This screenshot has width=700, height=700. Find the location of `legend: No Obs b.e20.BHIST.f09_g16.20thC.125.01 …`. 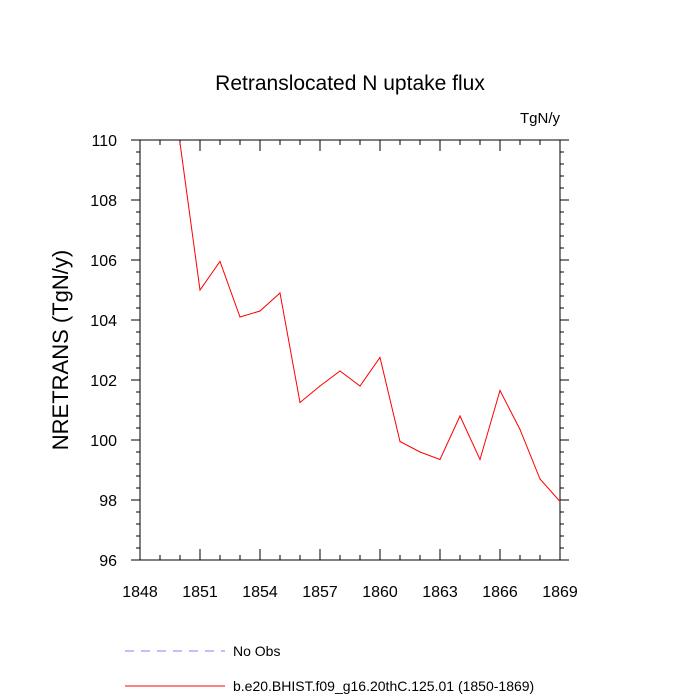

legend: No Obs b.e20.BHIST.f09_g16.20thC.125.01 … is located at coordinates (329, 668).